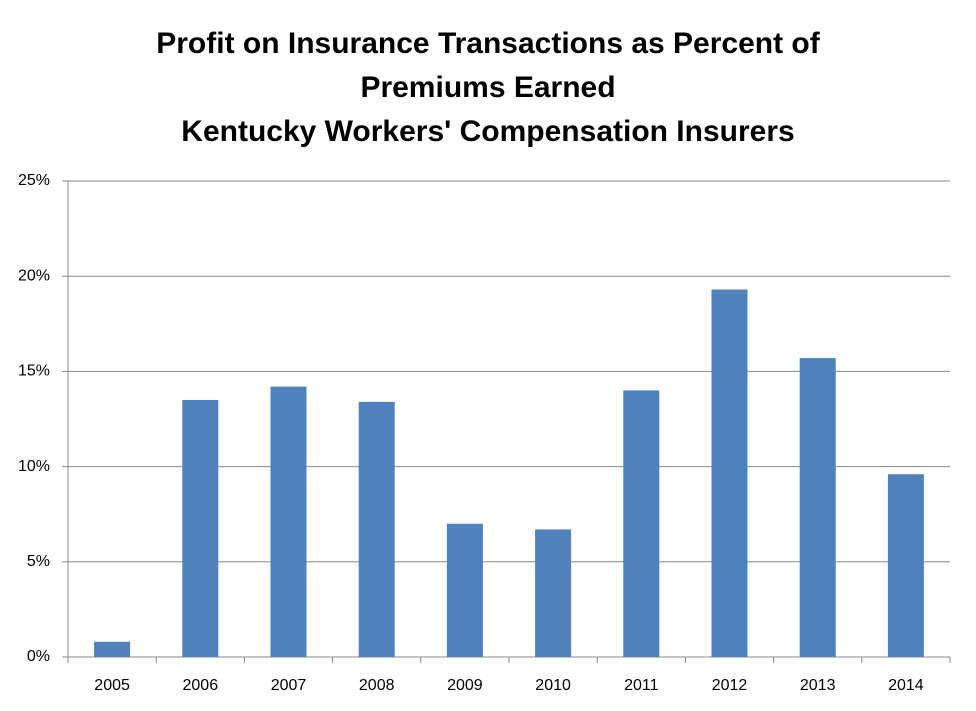  I want to click on y-tick-label: 20%, so click(34, 275).